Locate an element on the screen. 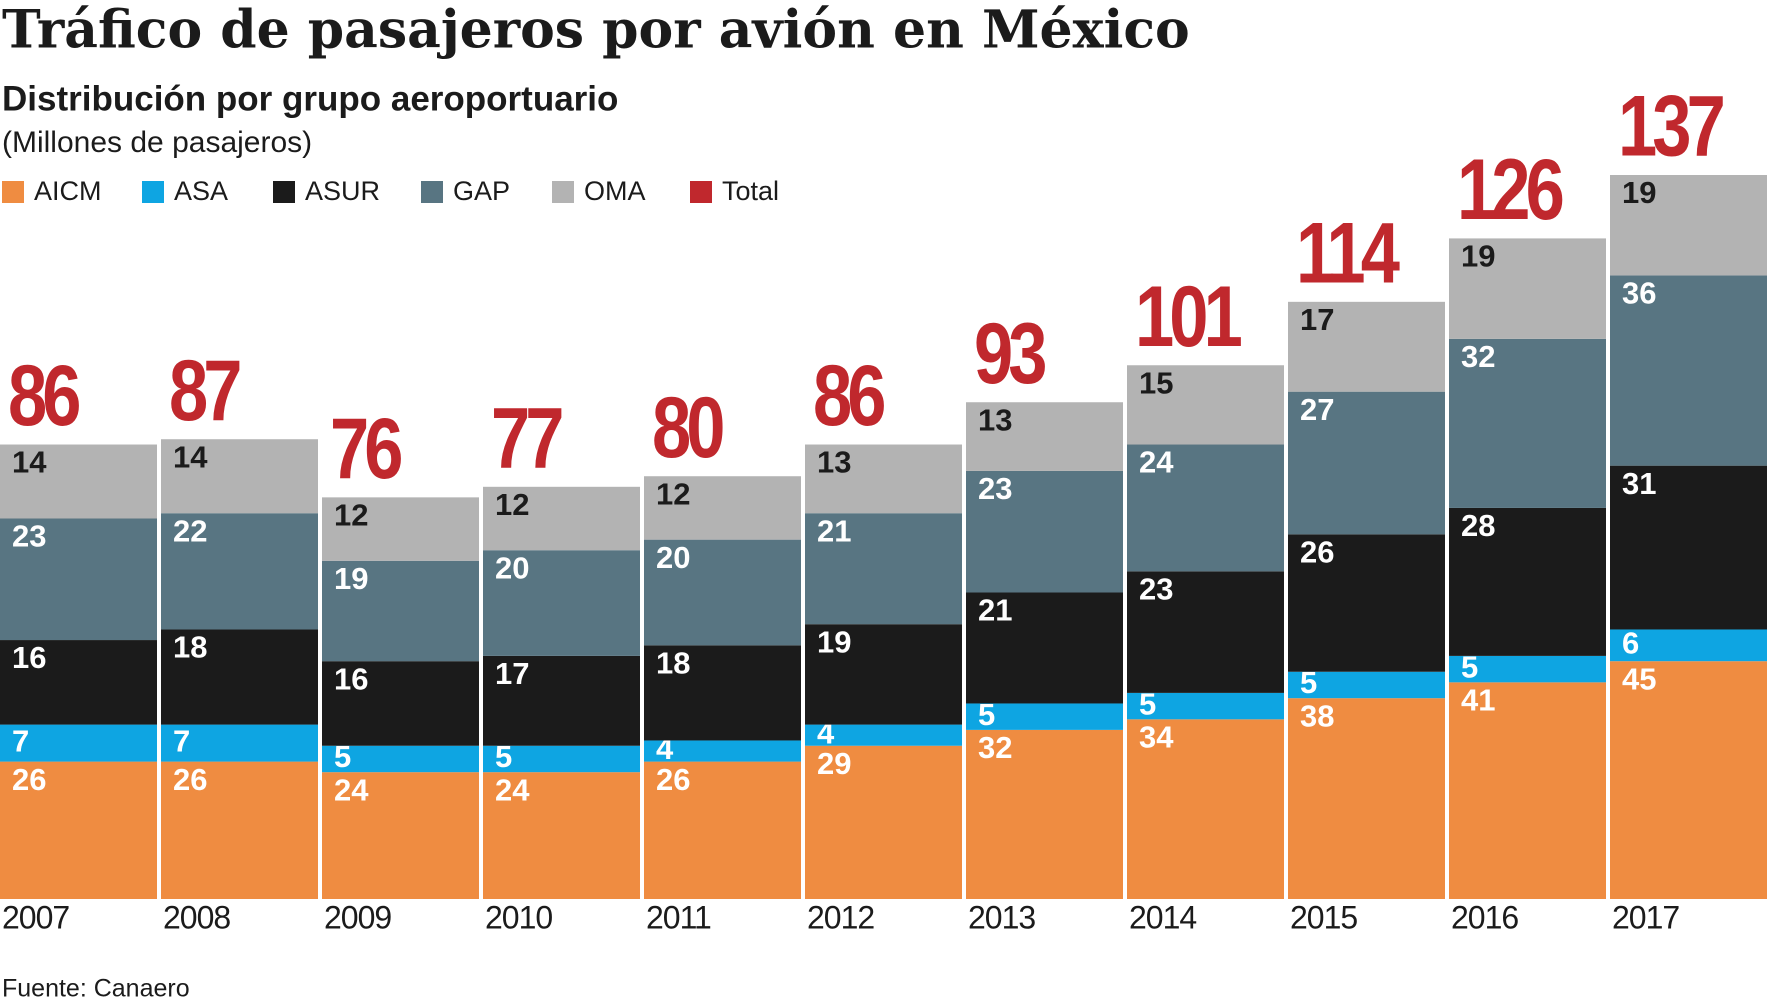 The width and height of the screenshot is (1773, 1008). x-tick-label: 2007 is located at coordinates (35, 917).